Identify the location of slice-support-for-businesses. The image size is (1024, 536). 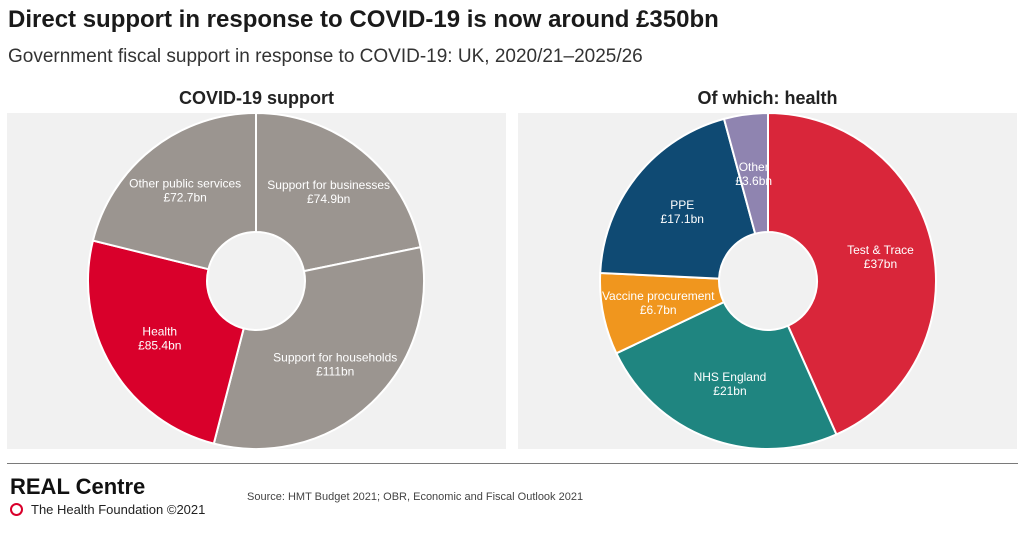
(338, 192).